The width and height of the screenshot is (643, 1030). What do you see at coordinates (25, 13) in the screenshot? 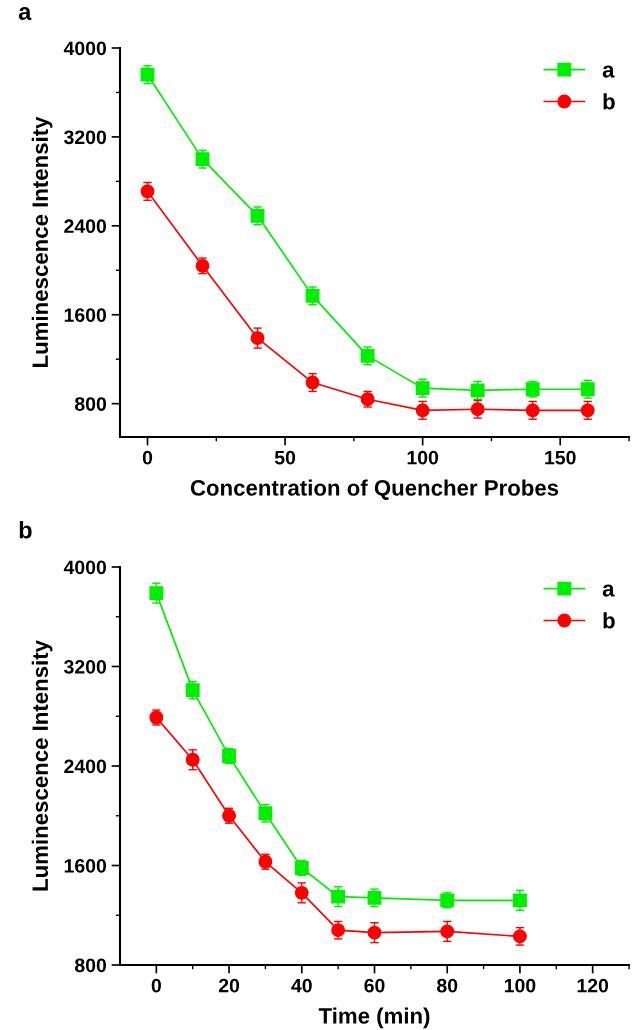
I see `chart-title: a` at bounding box center [25, 13].